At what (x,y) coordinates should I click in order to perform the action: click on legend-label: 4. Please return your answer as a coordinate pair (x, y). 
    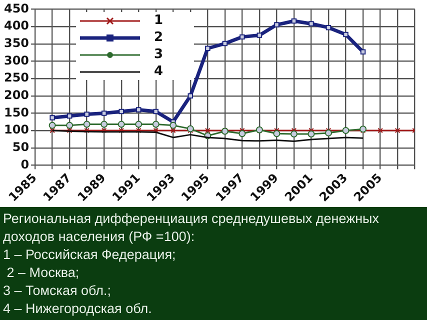
    Looking at the image, I should click on (159, 71).